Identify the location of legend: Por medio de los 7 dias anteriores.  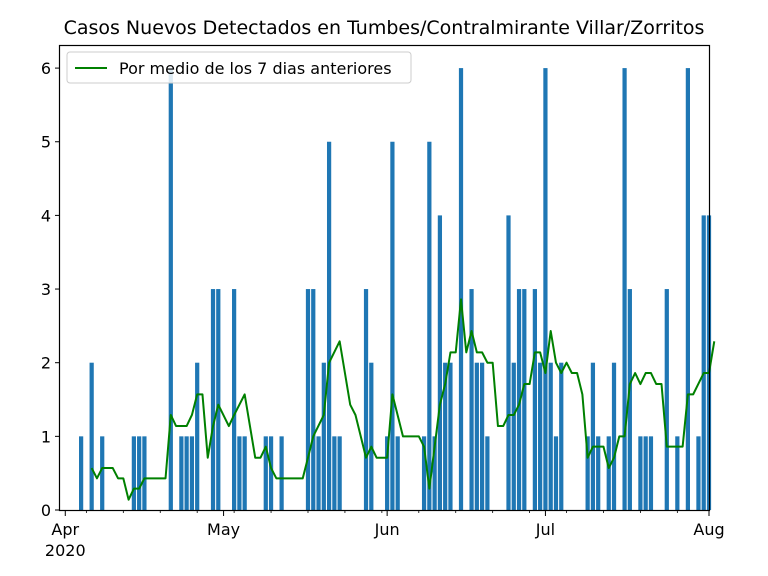
(239, 67).